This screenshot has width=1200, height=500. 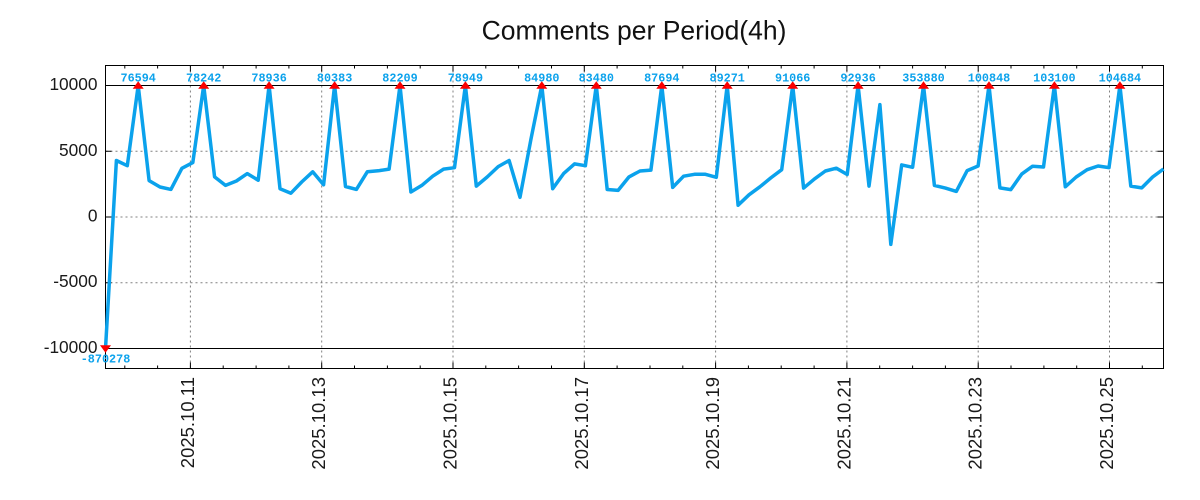 I want to click on svg-text: -870278, so click(x=106, y=360).